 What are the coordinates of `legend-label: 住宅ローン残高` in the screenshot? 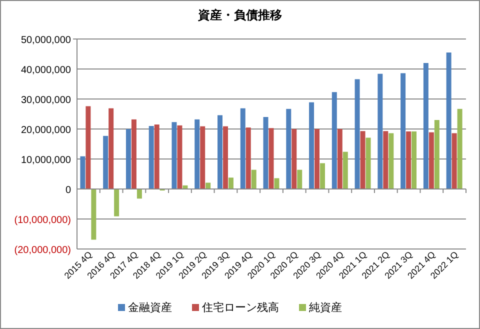 It's located at (240, 307).